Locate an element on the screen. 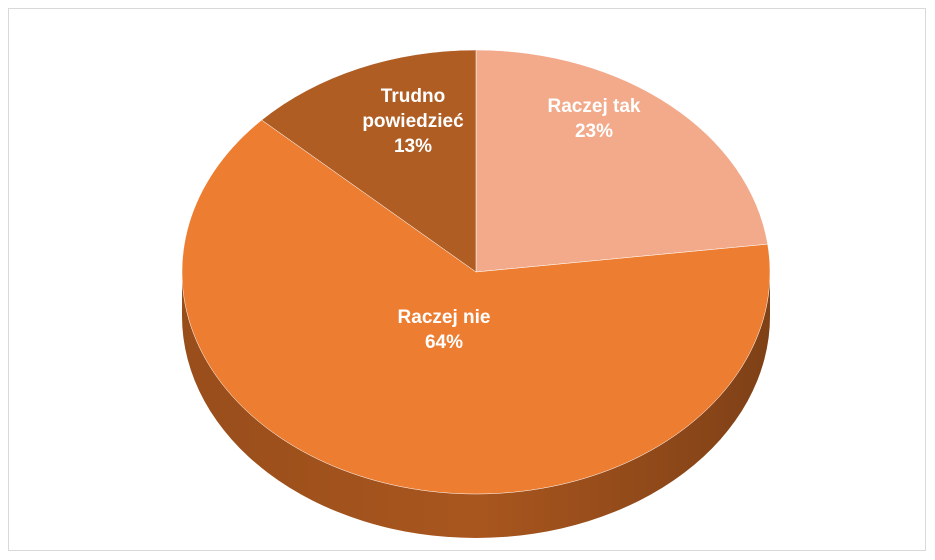  data-label-3: Trudno powiedzieć 13% is located at coordinates (413, 121).